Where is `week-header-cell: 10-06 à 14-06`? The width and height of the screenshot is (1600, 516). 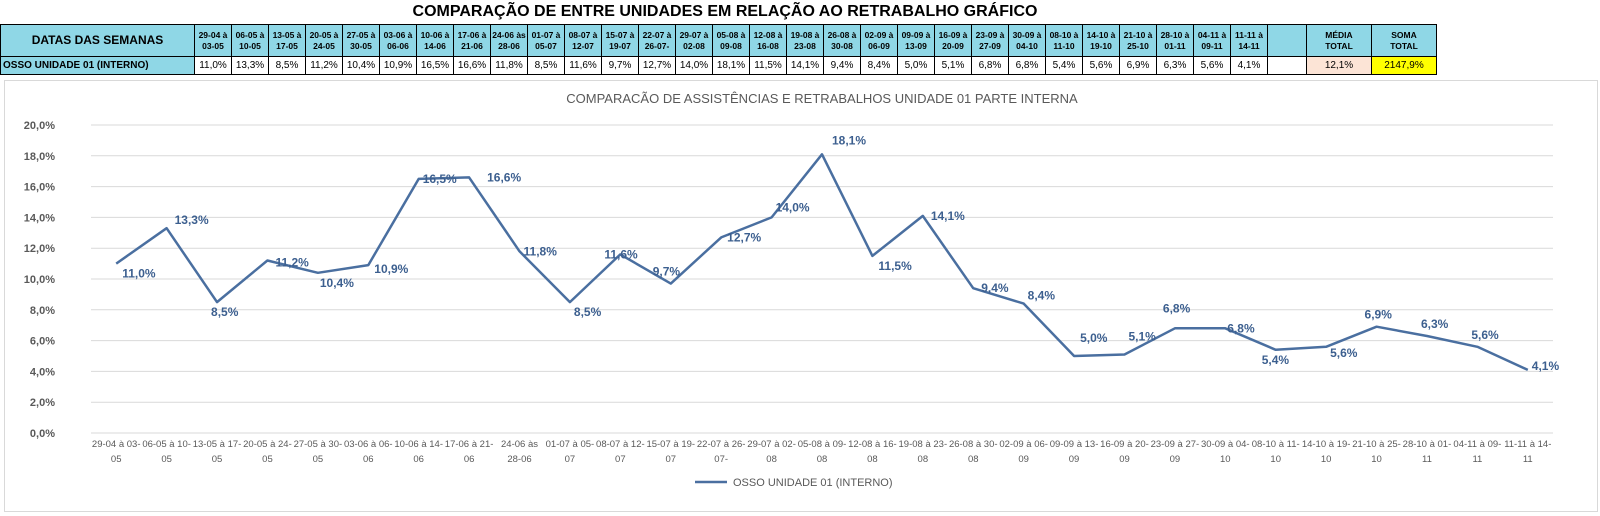 week-header-cell: 10-06 à 14-06 is located at coordinates (435, 40).